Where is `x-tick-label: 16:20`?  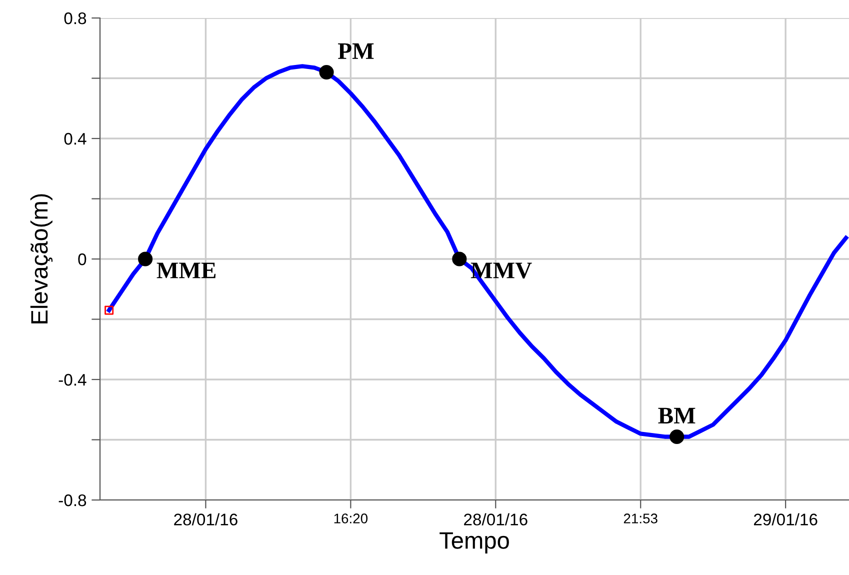
x-tick-label: 16:20 is located at coordinates (351, 519).